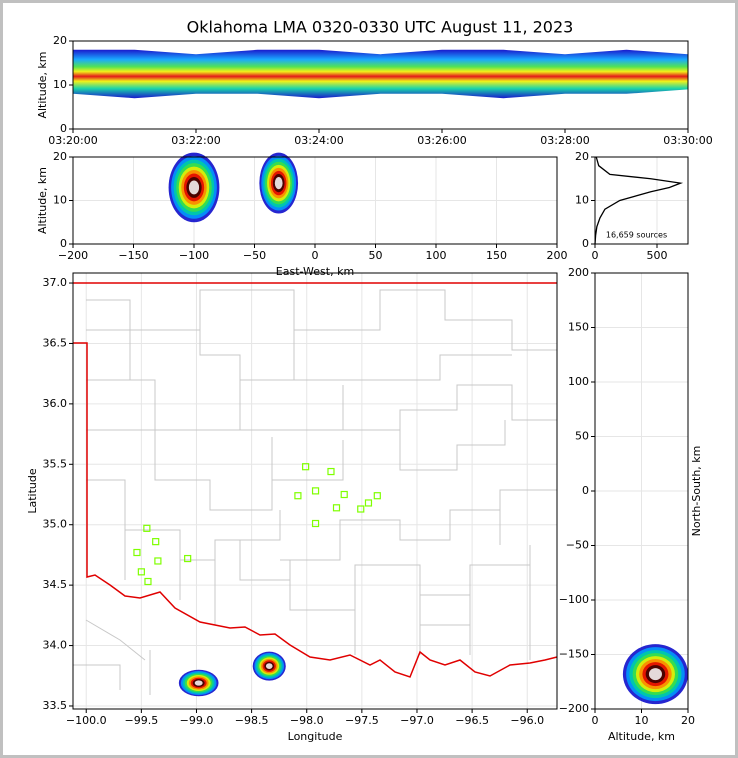 The height and width of the screenshot is (758, 738). Describe the element at coordinates (32, 491) in the screenshot. I see `y-axis-label: Latitude` at that location.